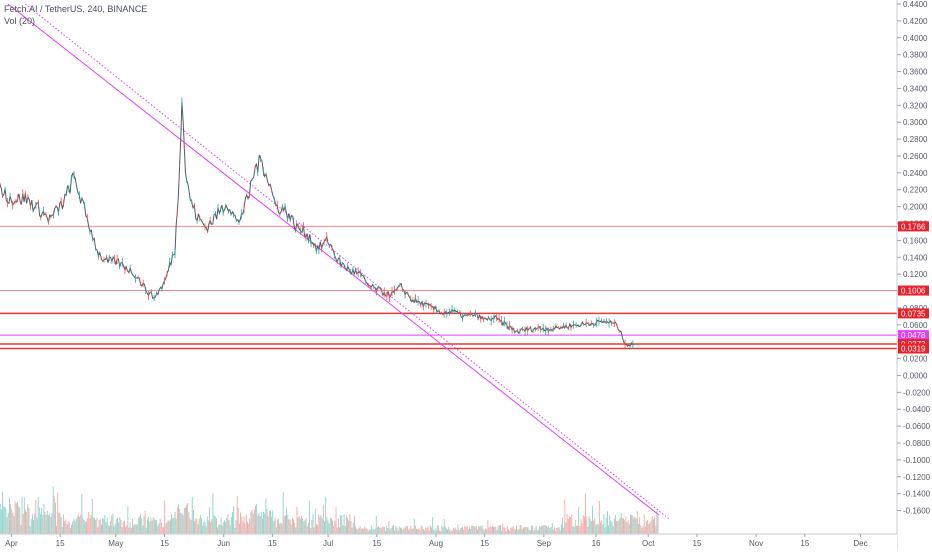 The height and width of the screenshot is (555, 932). What do you see at coordinates (917, 409) in the screenshot?
I see `y-tick-label: -0.0400` at bounding box center [917, 409].